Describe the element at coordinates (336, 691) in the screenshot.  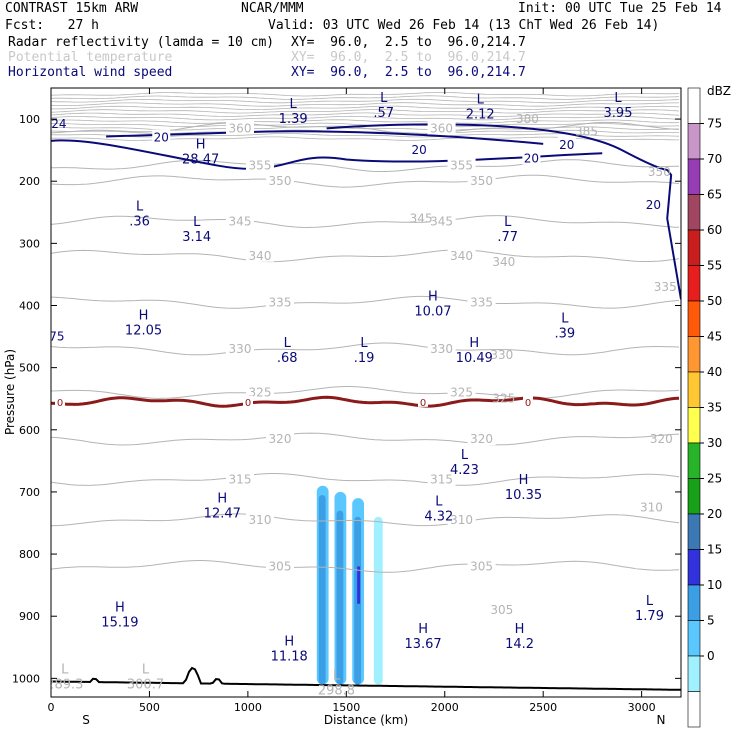
I see `extremum-value: 298.8` at that location.